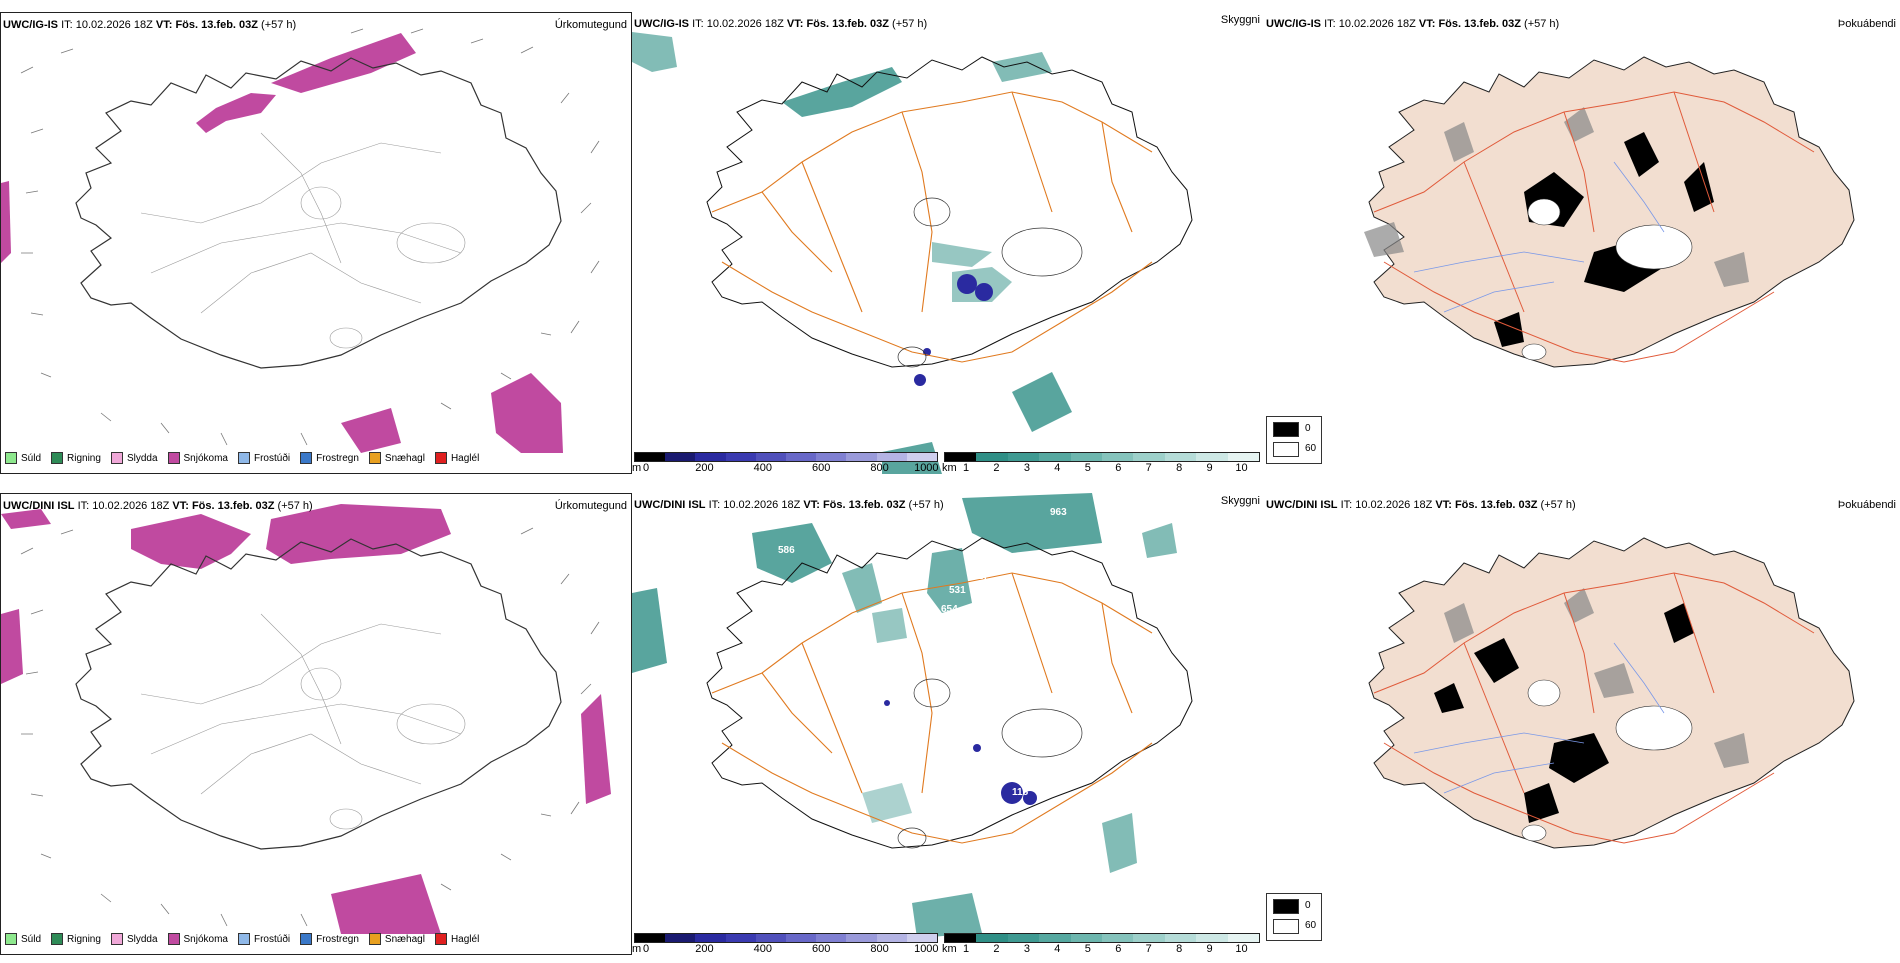  Describe the element at coordinates (980, 576) in the screenshot. I see `ceiling-value-label: 617` at that location.